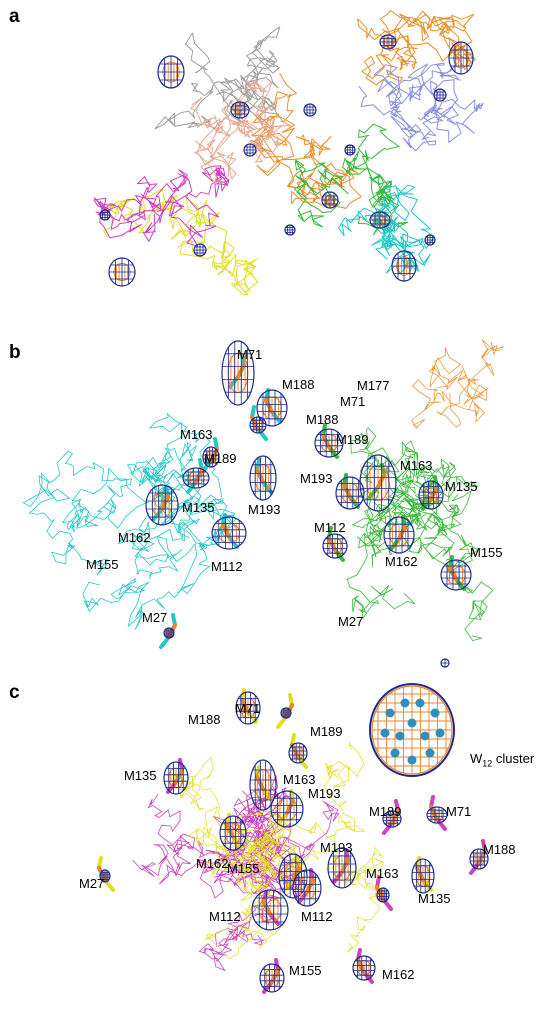 This screenshot has width=554, height=1020. I want to click on cluster-label-subscript: 12, so click(487, 763).